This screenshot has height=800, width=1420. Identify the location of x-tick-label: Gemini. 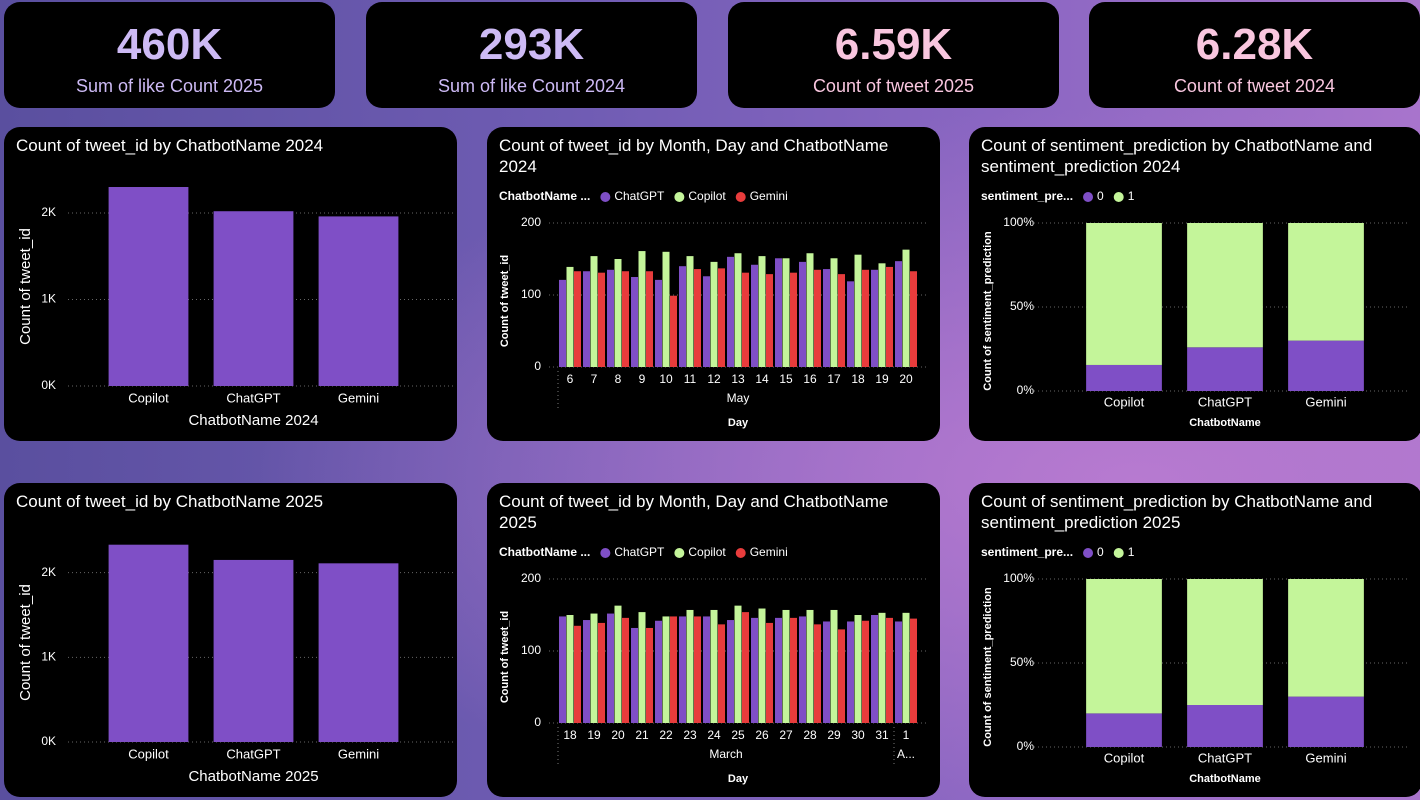
(358, 753).